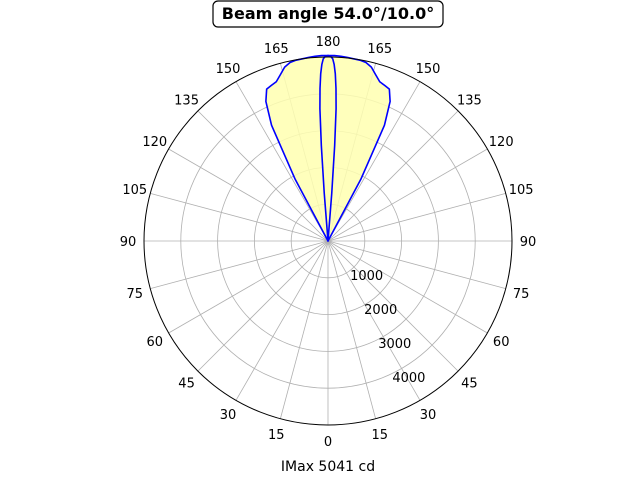 Image resolution: width=640 pixels, height=480 pixels. Describe the element at coordinates (387, 327) in the screenshot. I see `radial-tick-labels: 1000 2000 3000 4000` at that location.